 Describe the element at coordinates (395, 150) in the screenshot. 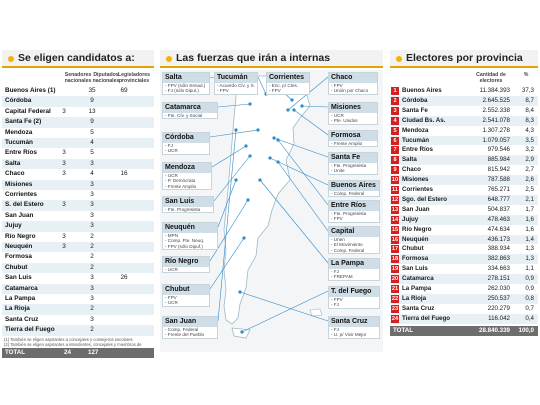

I see `rank-badge: 7` at that location.